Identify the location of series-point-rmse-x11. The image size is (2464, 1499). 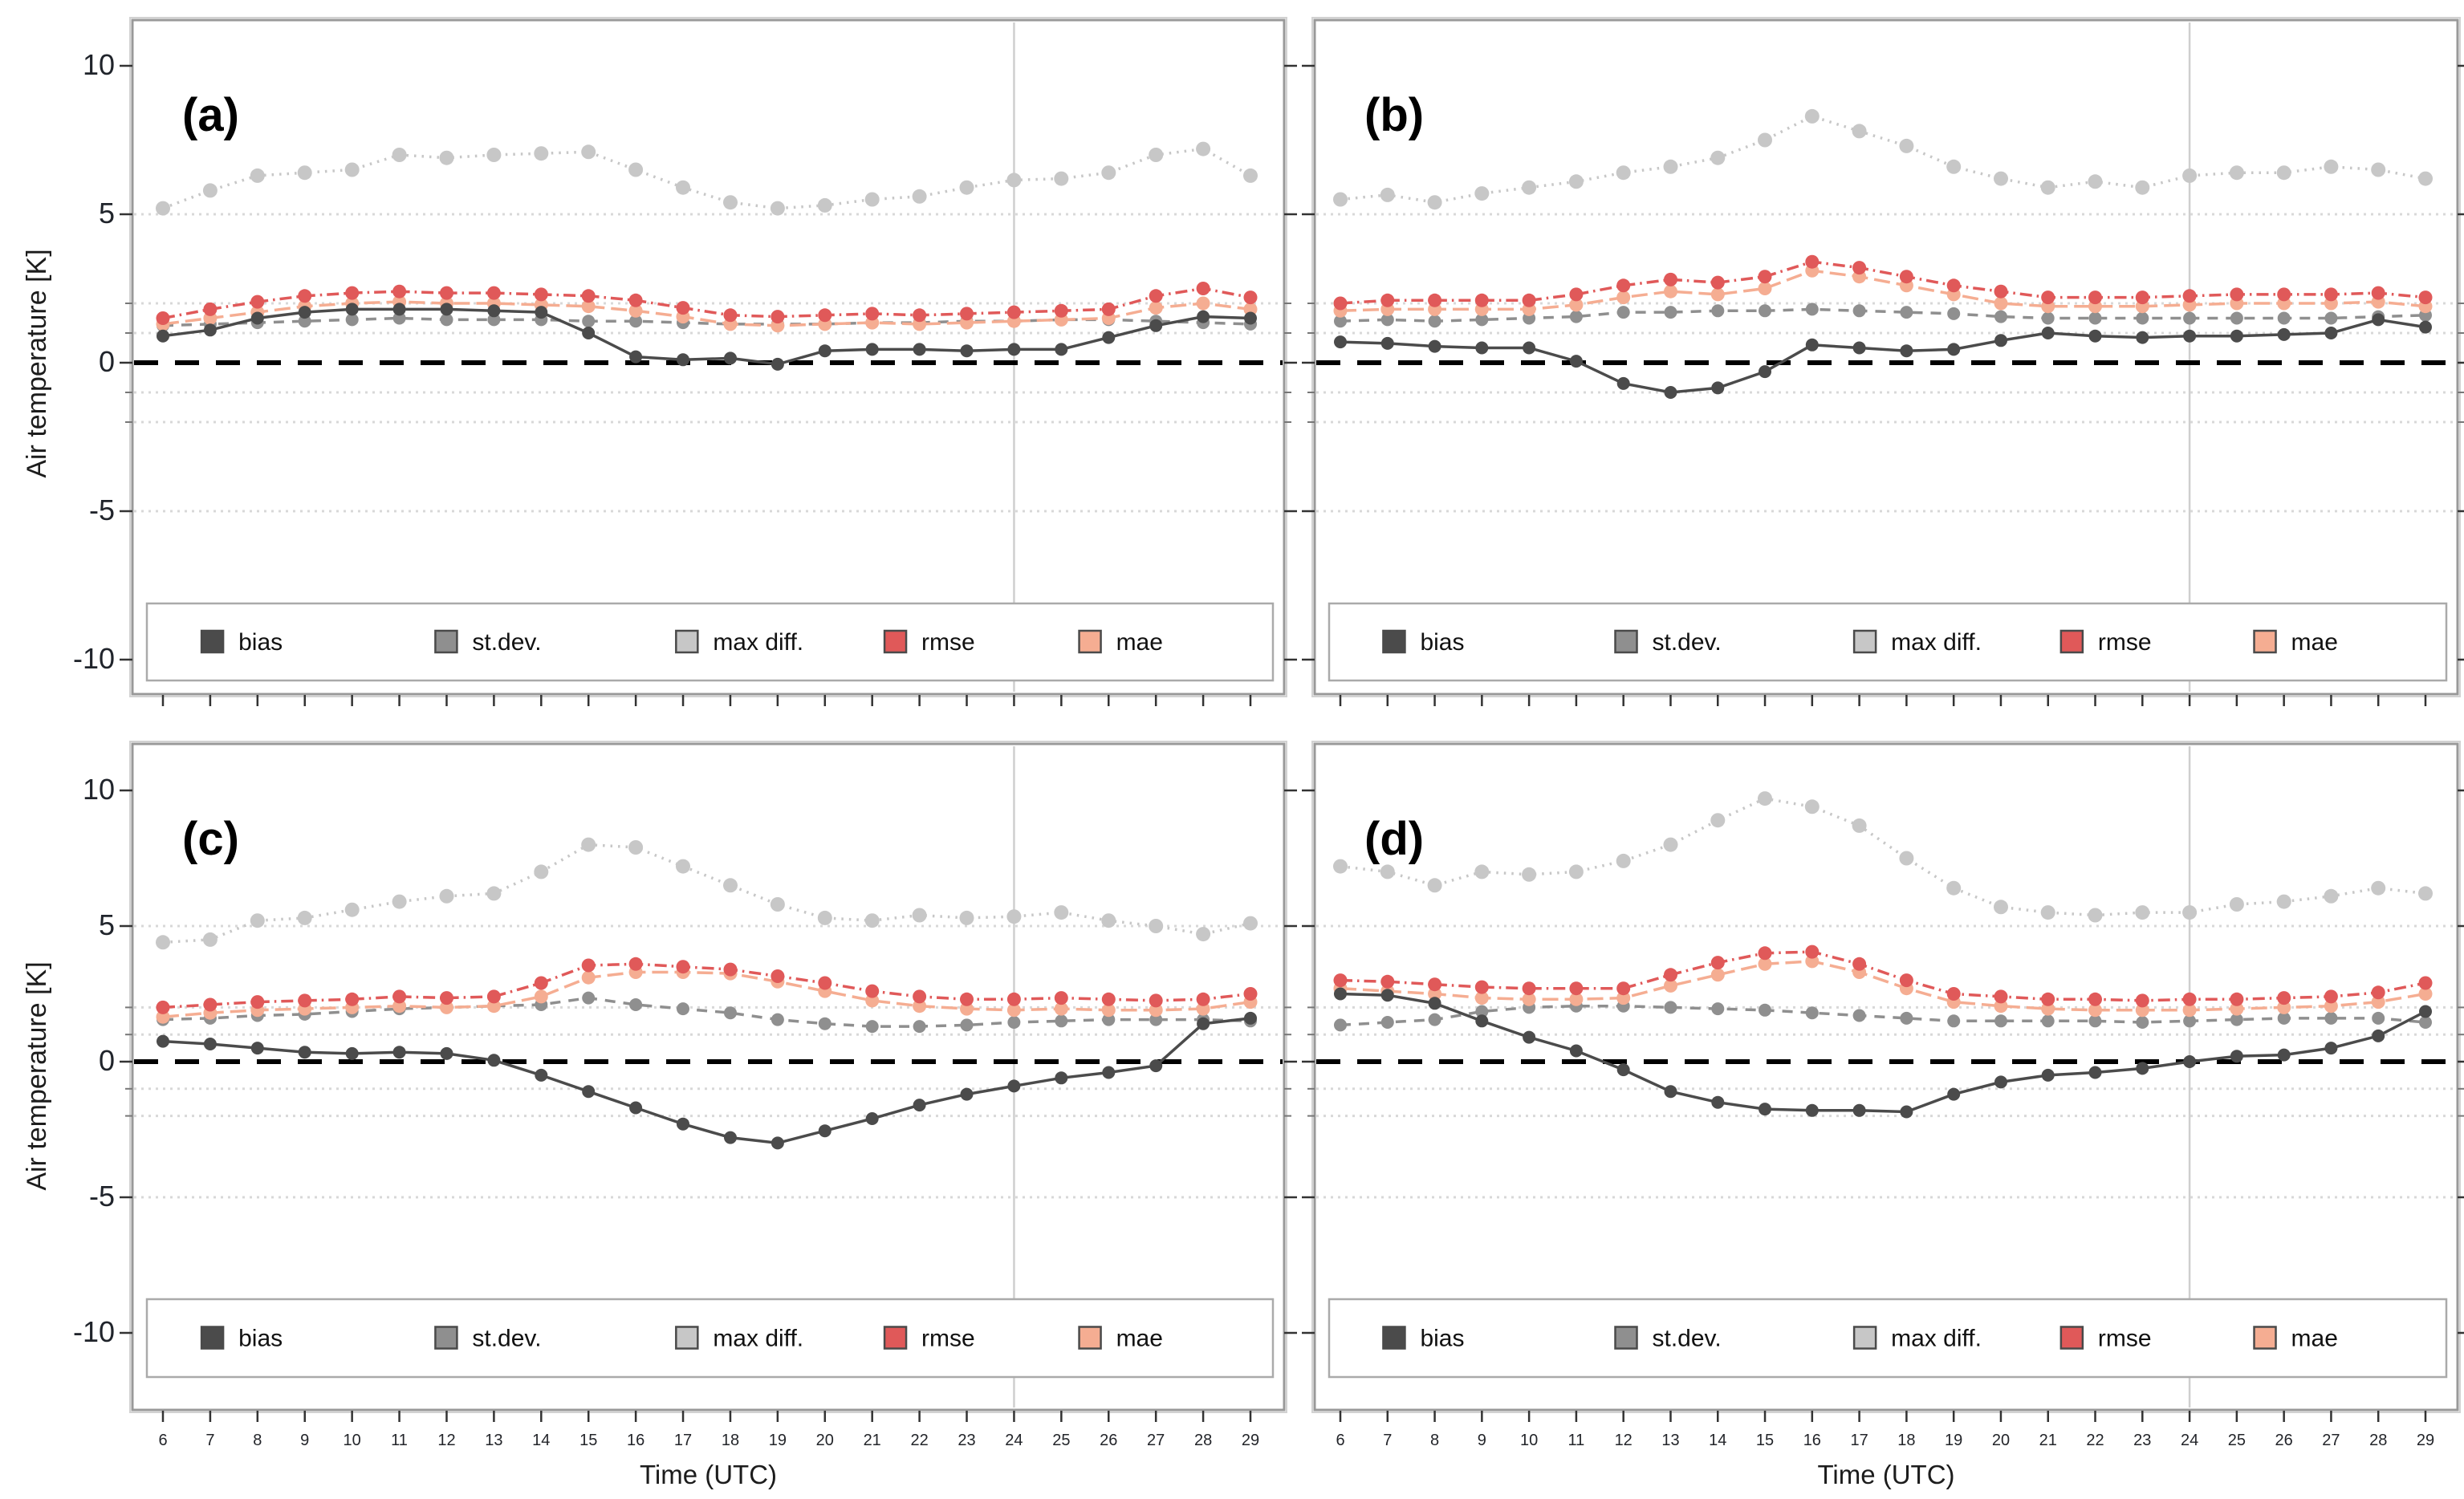
(1577, 988).